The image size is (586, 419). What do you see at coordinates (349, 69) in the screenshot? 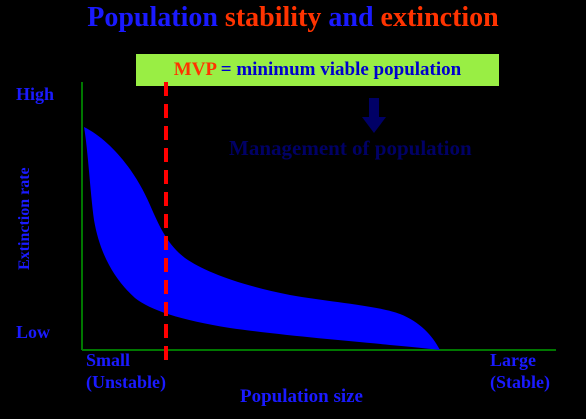
I see `mvp-definition: minimum viable population` at bounding box center [349, 69].